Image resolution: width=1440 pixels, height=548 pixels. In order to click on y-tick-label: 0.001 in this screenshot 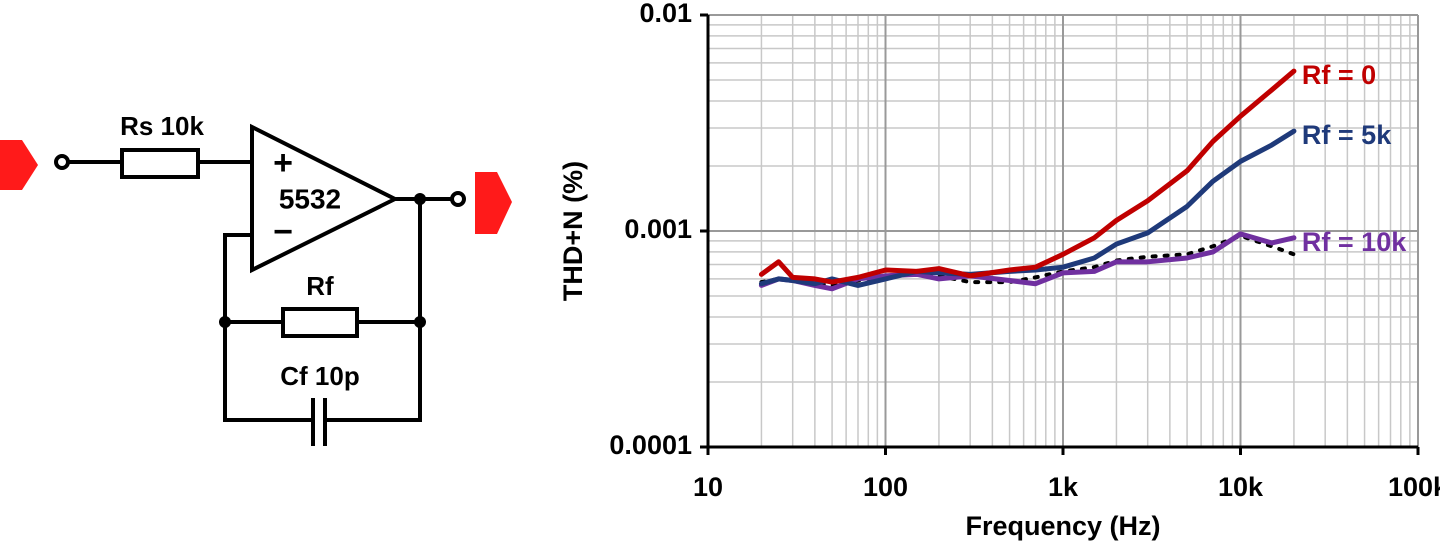, I will do `click(658, 229)`.